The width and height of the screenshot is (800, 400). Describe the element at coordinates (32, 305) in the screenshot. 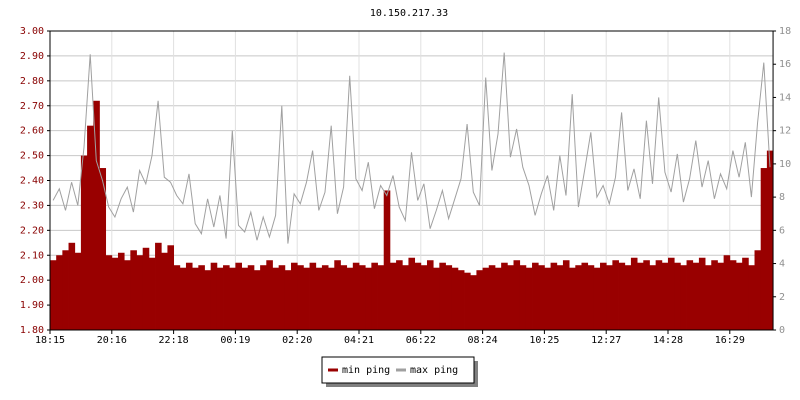

I see `y-tick-label: 1.90` at that location.